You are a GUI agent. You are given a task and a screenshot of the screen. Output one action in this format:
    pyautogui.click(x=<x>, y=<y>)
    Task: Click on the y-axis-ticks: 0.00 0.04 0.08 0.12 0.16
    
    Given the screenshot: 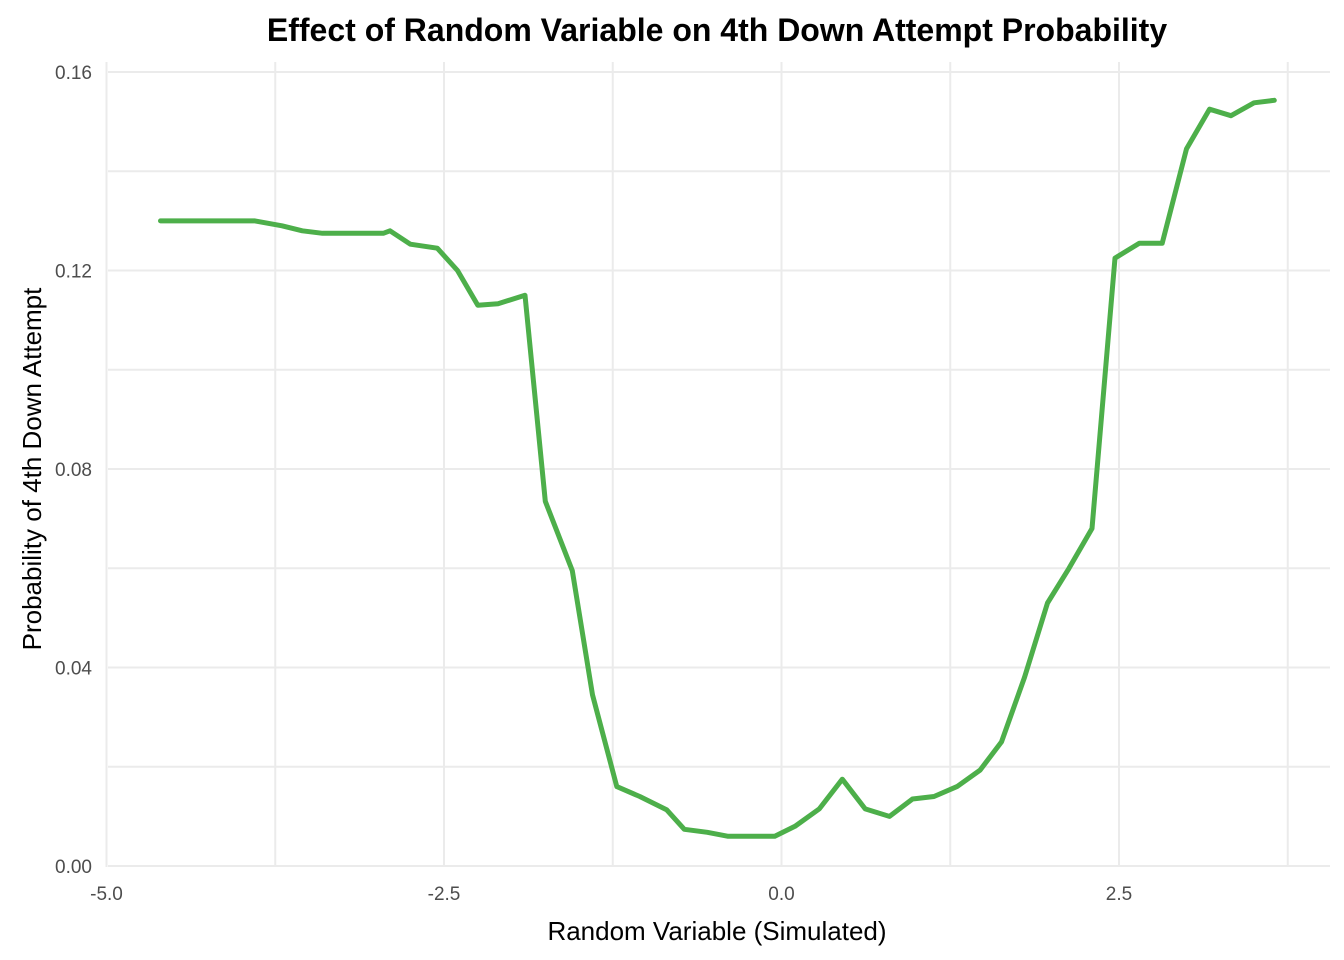 What is the action you would take?
    pyautogui.click(x=73, y=470)
    